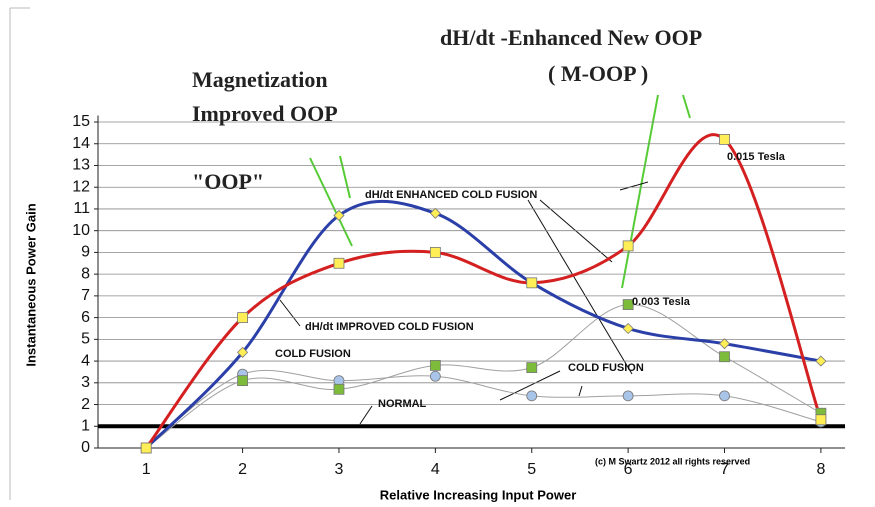 This screenshot has height=507, width=875. I want to click on headline: Magnetization, so click(260, 79).